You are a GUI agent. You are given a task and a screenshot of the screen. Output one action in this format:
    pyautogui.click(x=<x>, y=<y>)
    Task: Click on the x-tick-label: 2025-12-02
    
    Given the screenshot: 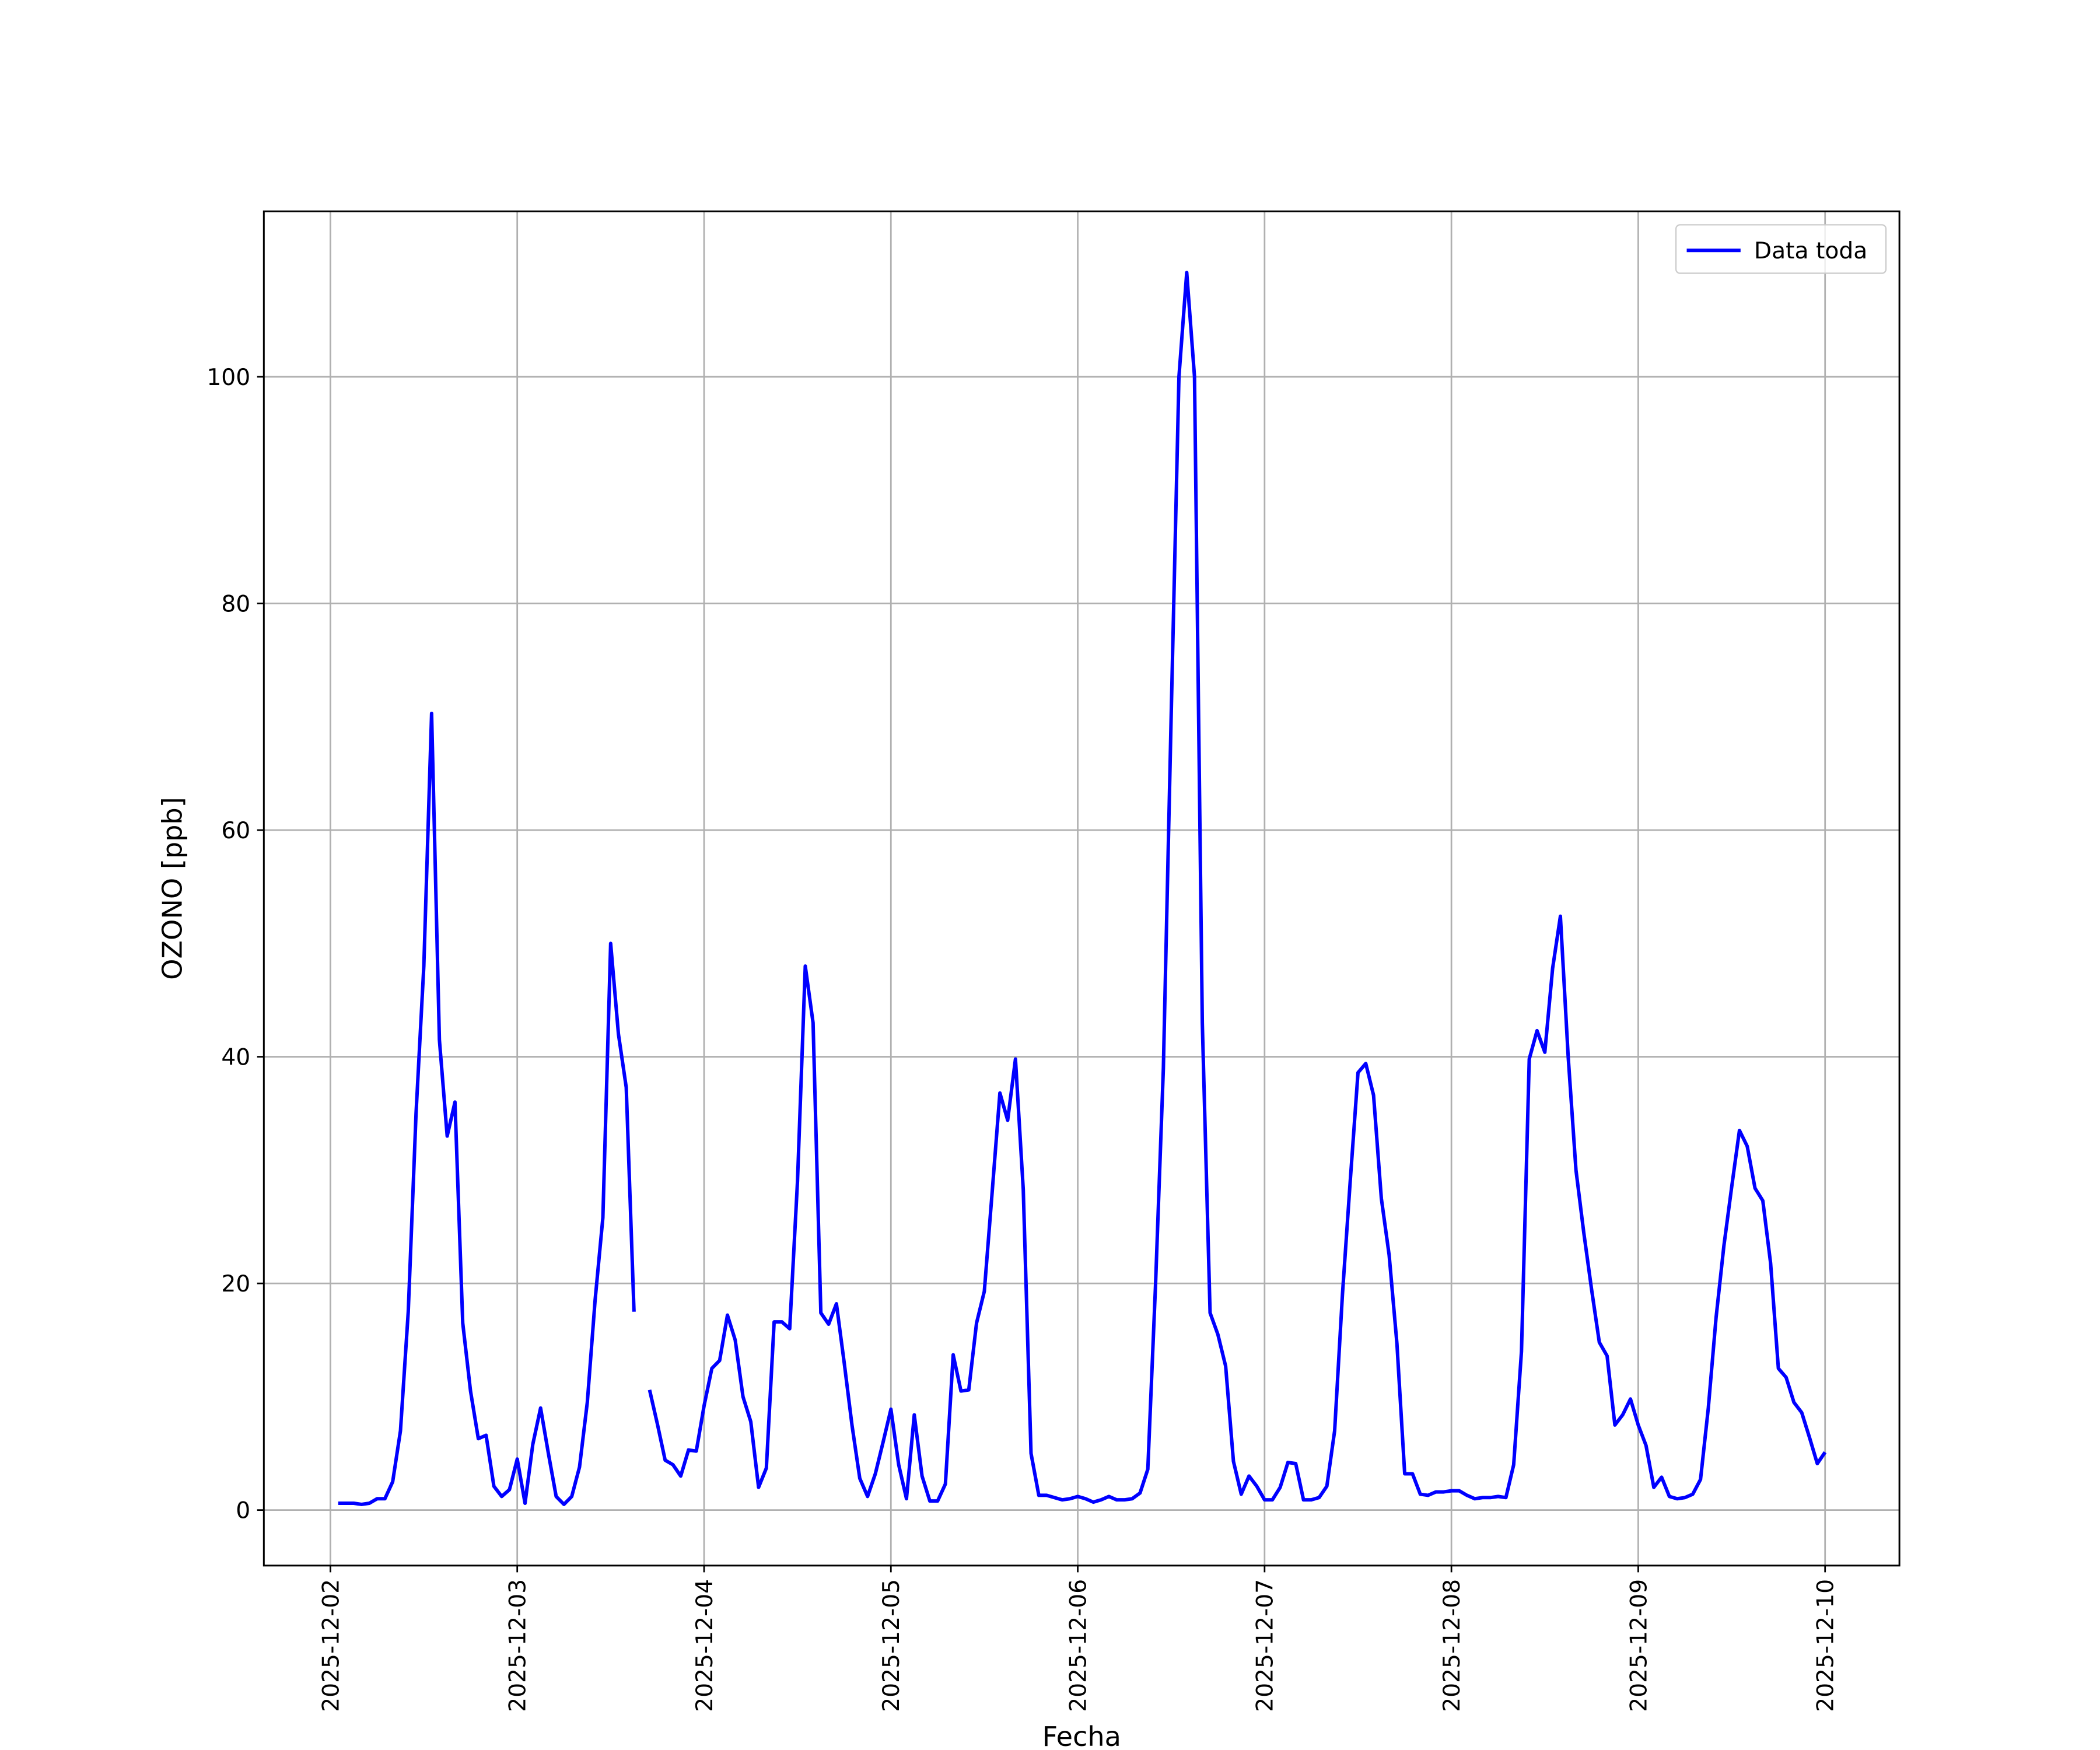 What is the action you would take?
    pyautogui.click(x=331, y=1645)
    